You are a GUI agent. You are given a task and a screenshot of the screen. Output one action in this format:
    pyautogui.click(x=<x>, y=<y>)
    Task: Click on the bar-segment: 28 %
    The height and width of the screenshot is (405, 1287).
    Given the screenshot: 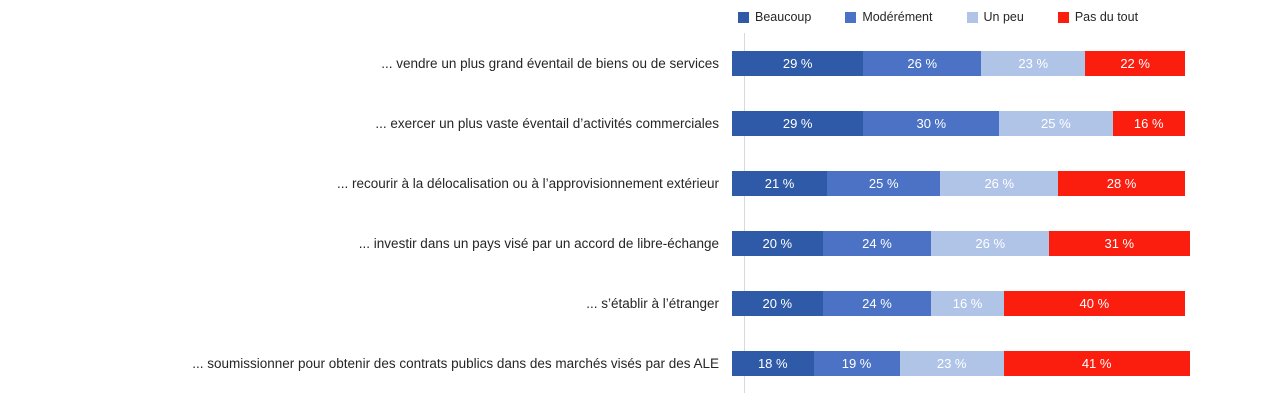 What is the action you would take?
    pyautogui.click(x=1121, y=183)
    